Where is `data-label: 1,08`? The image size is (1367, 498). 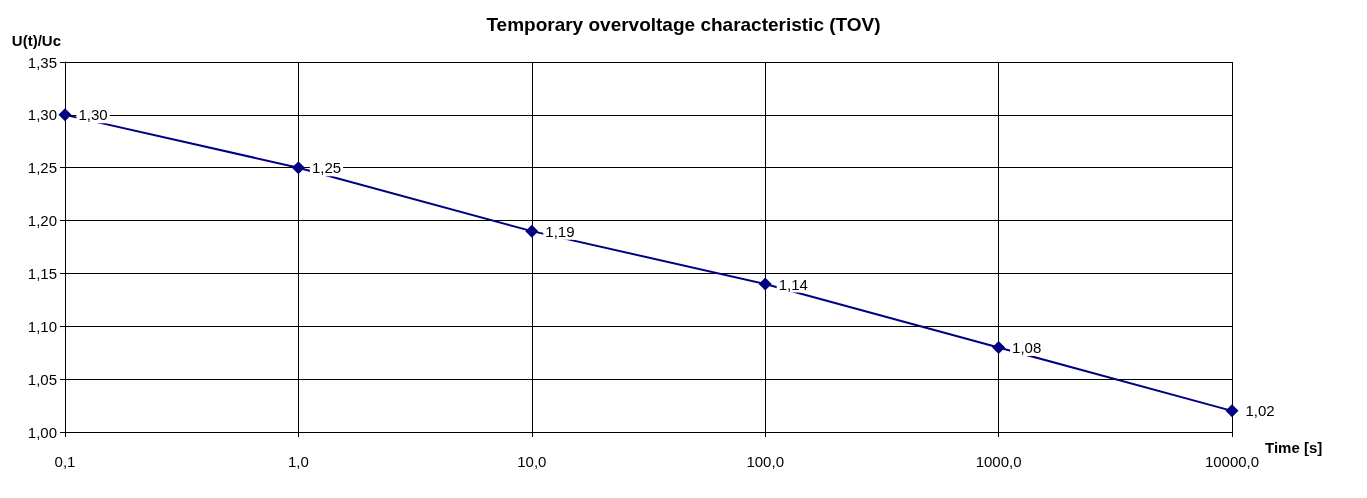 data-label: 1,08 is located at coordinates (1027, 347).